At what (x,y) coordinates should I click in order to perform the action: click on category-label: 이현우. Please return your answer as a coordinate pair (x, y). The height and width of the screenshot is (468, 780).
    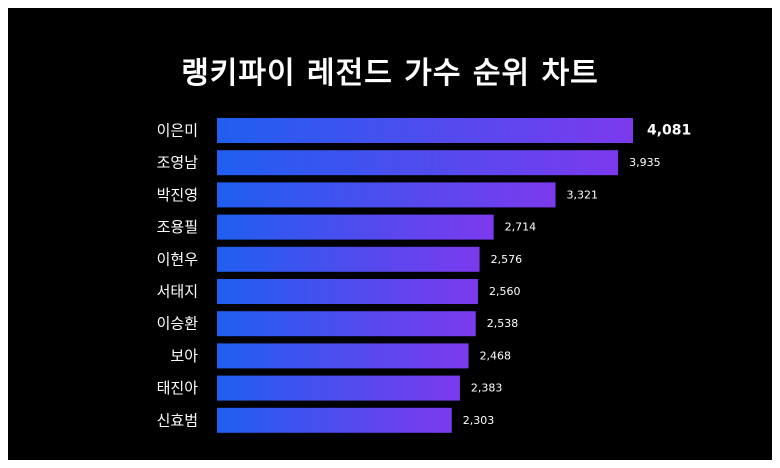
    Looking at the image, I should click on (178, 259).